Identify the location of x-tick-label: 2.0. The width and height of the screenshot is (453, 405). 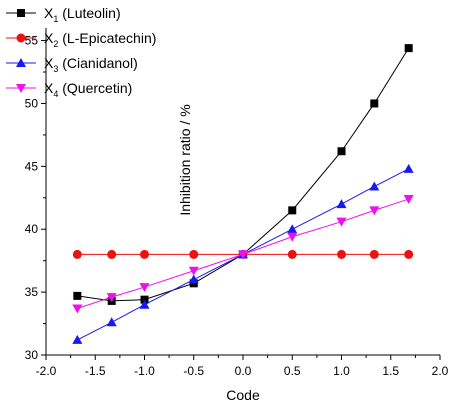
(440, 371).